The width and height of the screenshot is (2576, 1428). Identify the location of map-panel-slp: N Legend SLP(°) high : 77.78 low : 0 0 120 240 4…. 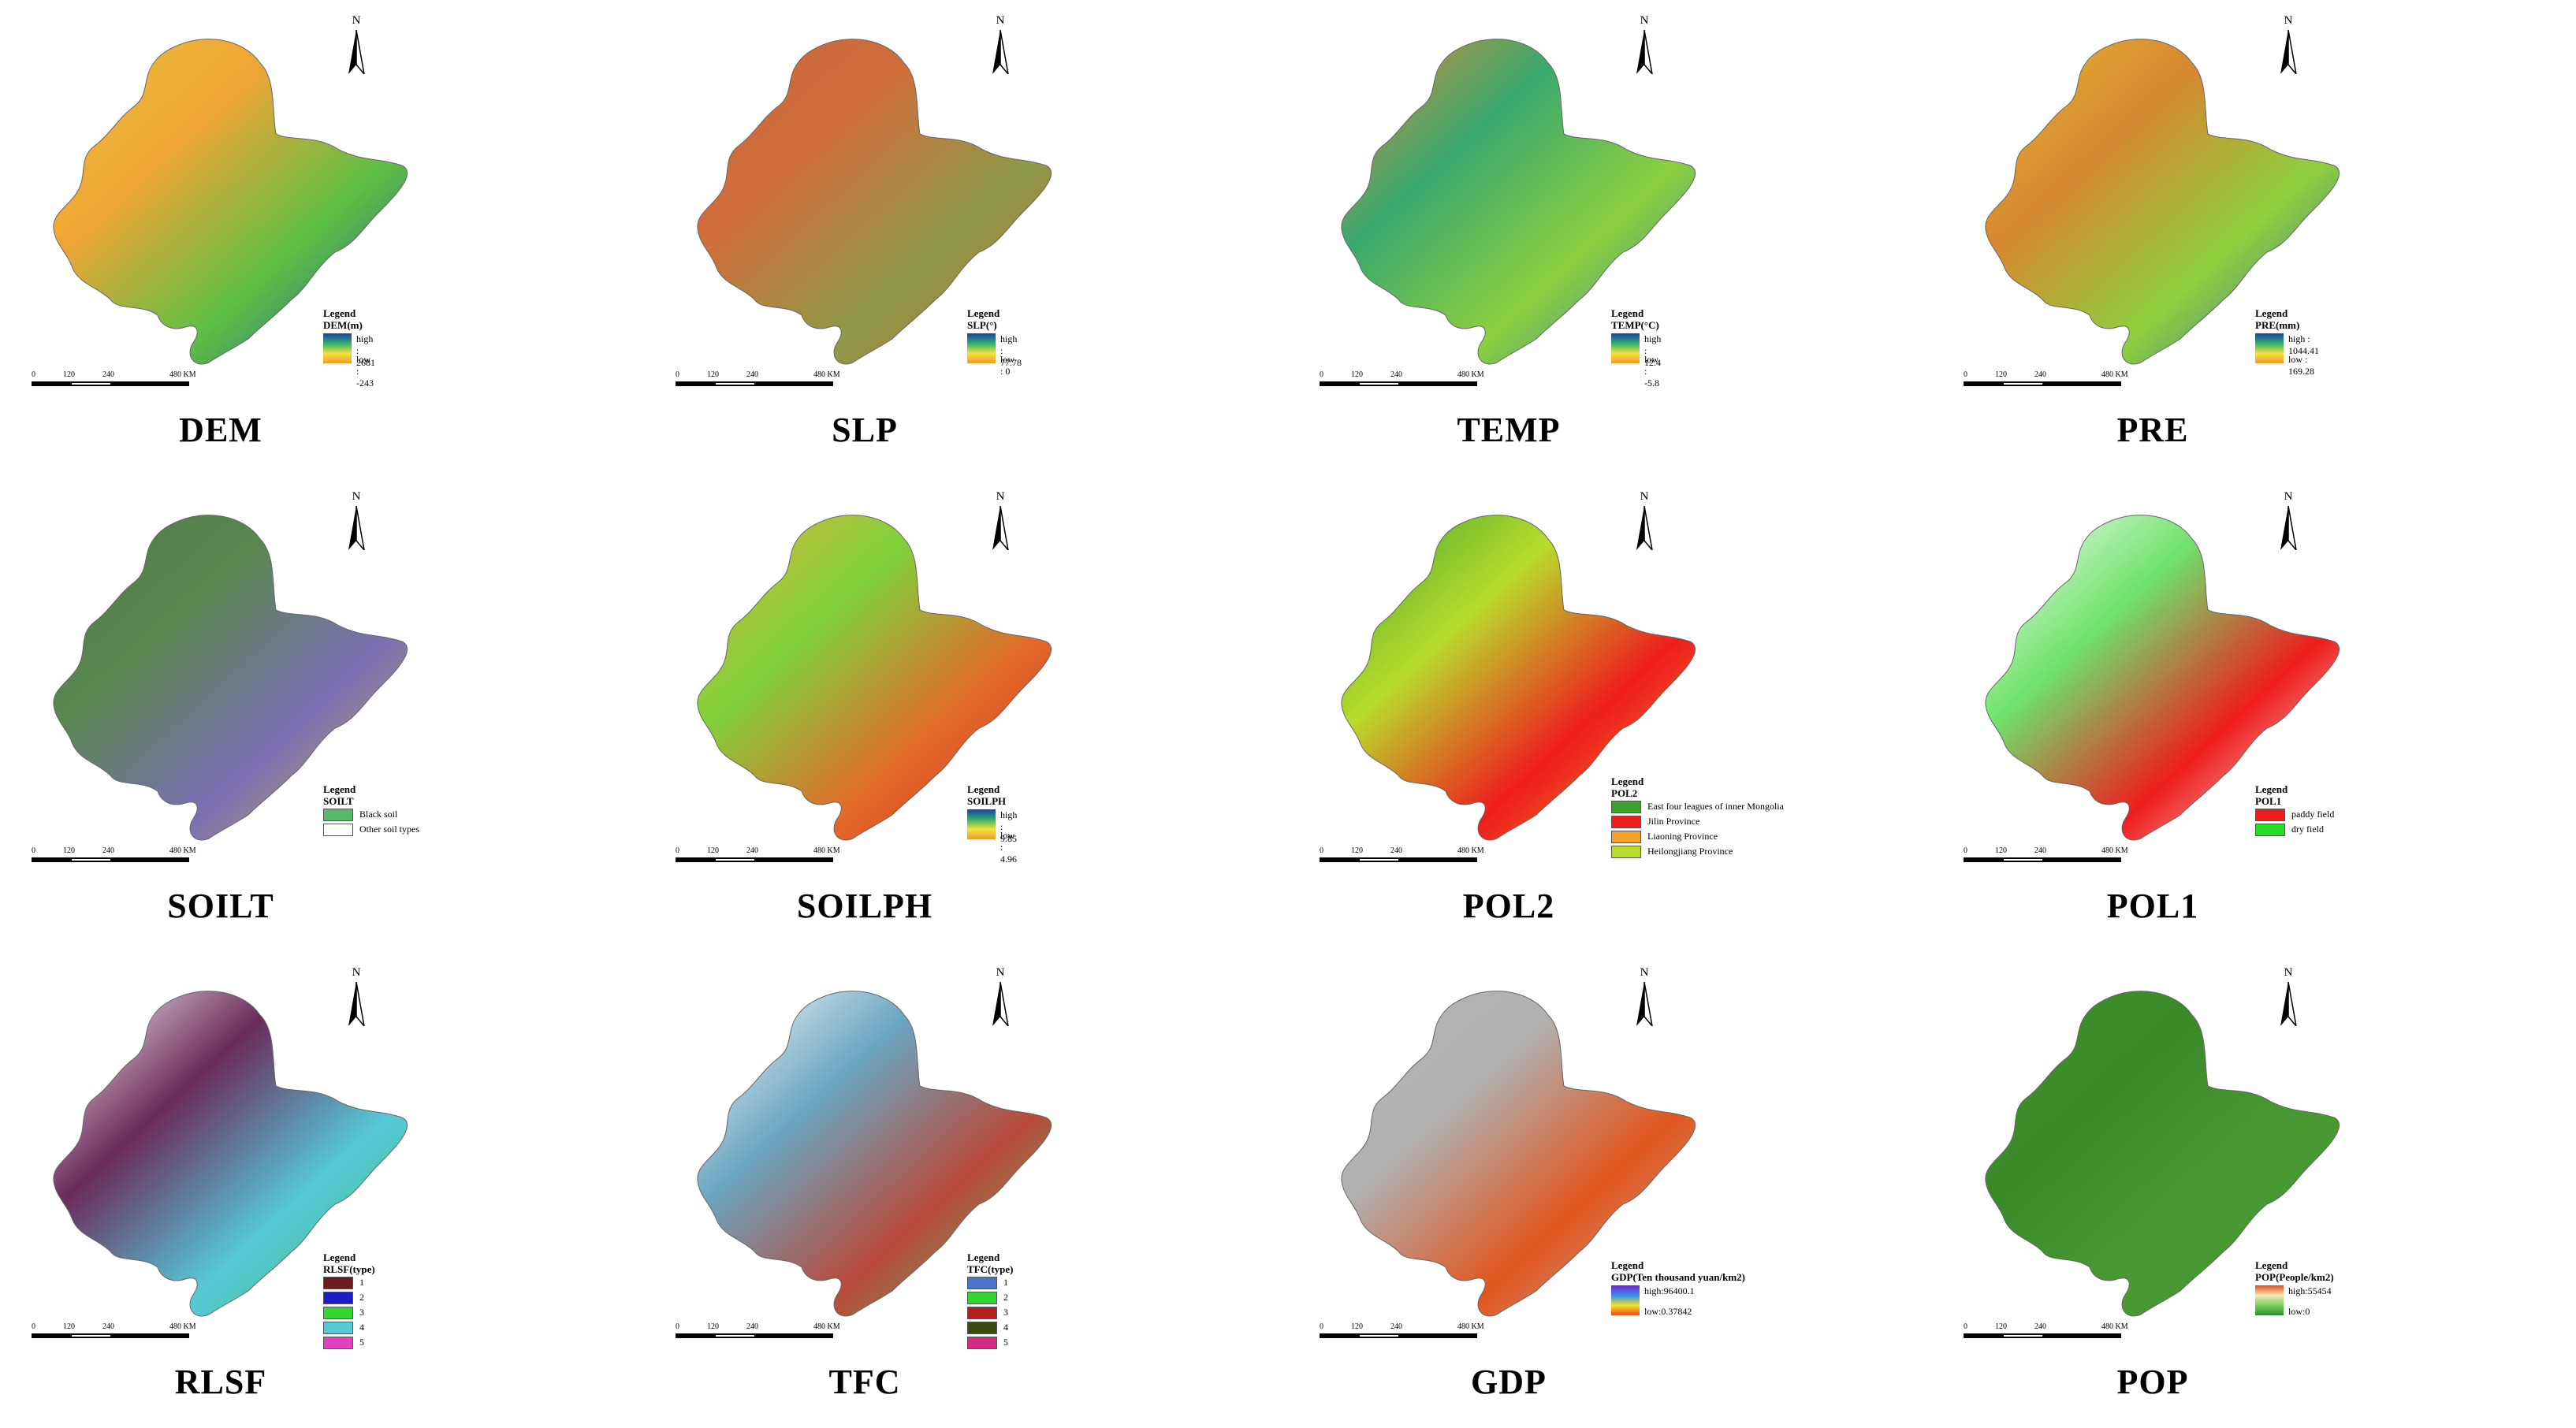
(966, 238).